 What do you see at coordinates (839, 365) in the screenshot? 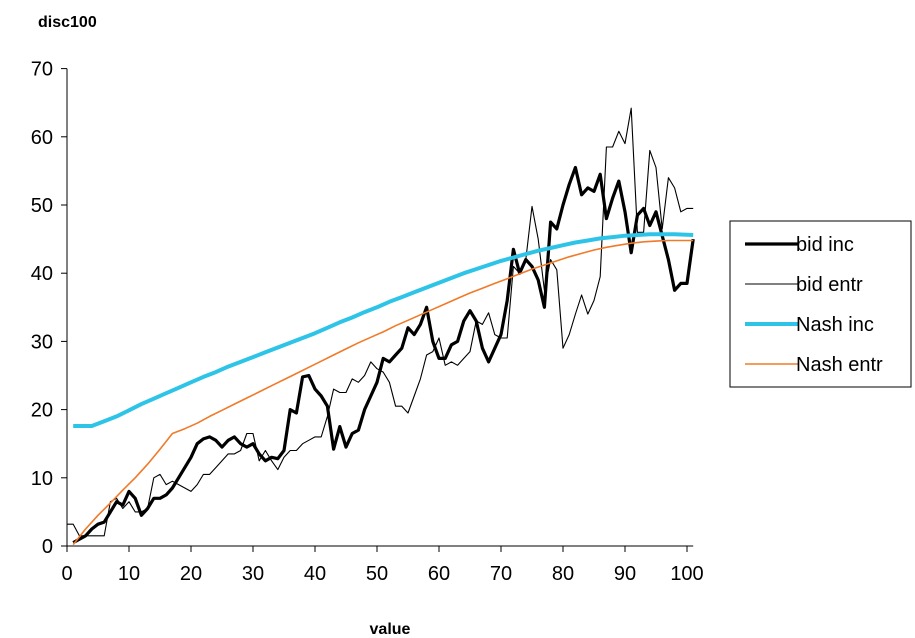
I see `legend-label: Nash entr` at bounding box center [839, 365].